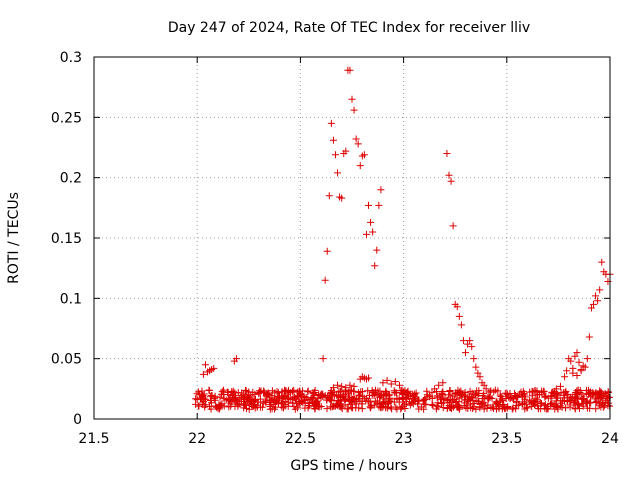 Image resolution: width=640 pixels, height=480 pixels. I want to click on y-tick-labels: 0 0.05 0.1 0.15 0.2 0.25 0.3, so click(66, 239).